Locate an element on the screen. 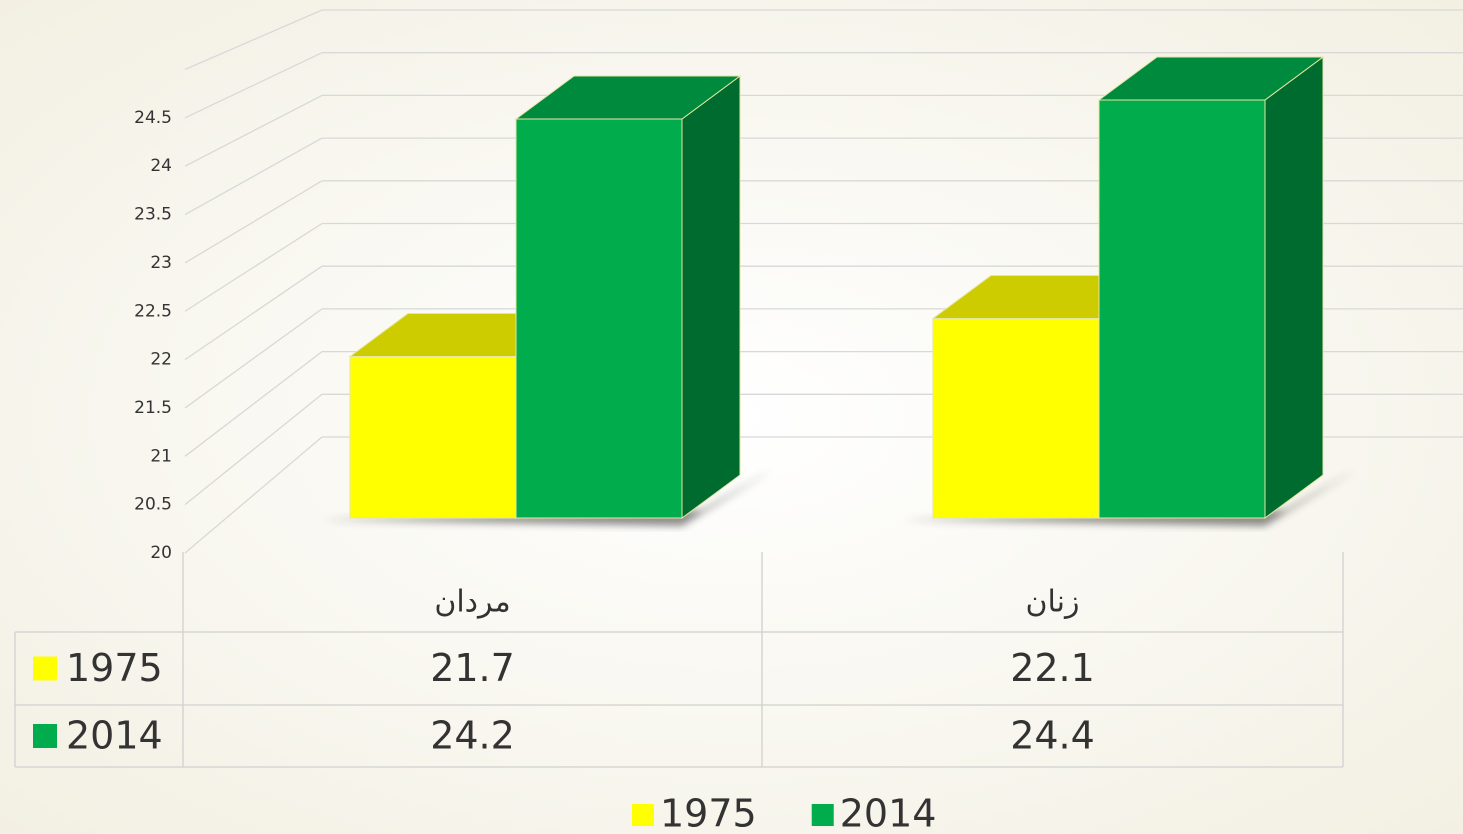 The image size is (1463, 834). table-value: 21.7 is located at coordinates (472, 668).